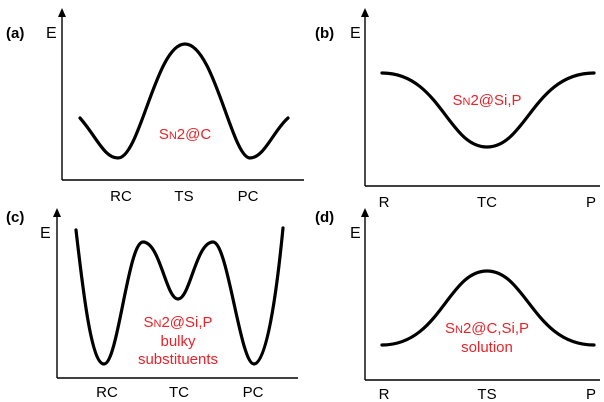 The height and width of the screenshot is (402, 604). Describe the element at coordinates (488, 110) in the screenshot. I see `panel-b-energy-curve` at that location.